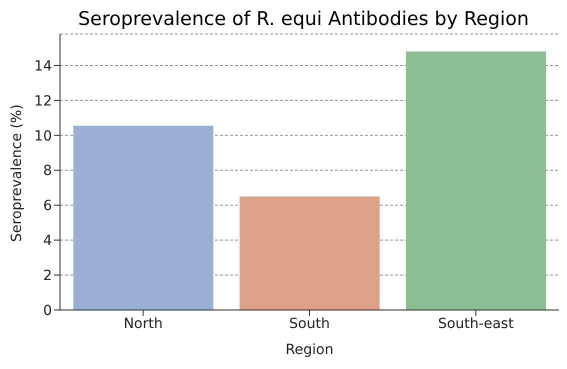 The width and height of the screenshot is (567, 369). I want to click on y-tick-label: 12, so click(43, 101).